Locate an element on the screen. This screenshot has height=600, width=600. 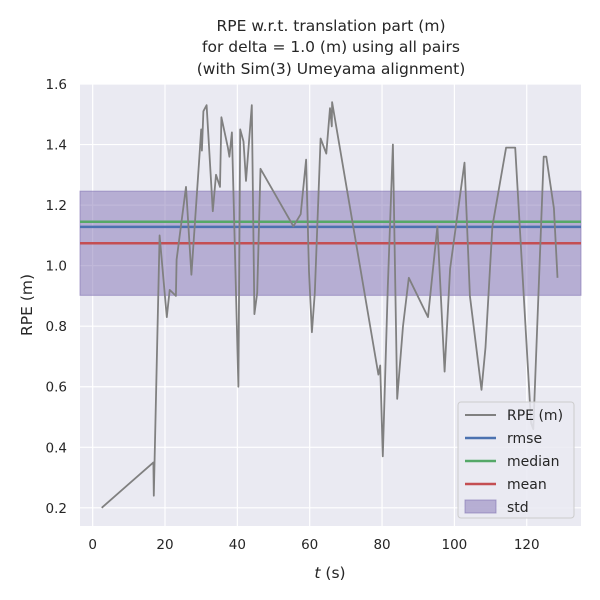
x-tick-label: 100 is located at coordinates (455, 545).